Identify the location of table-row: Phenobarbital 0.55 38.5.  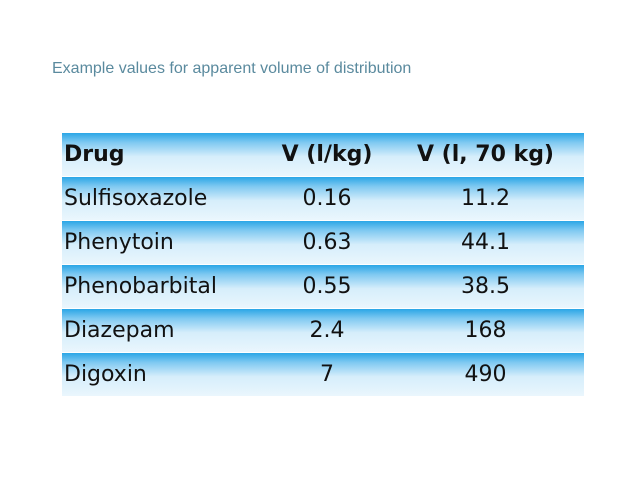
(323, 286).